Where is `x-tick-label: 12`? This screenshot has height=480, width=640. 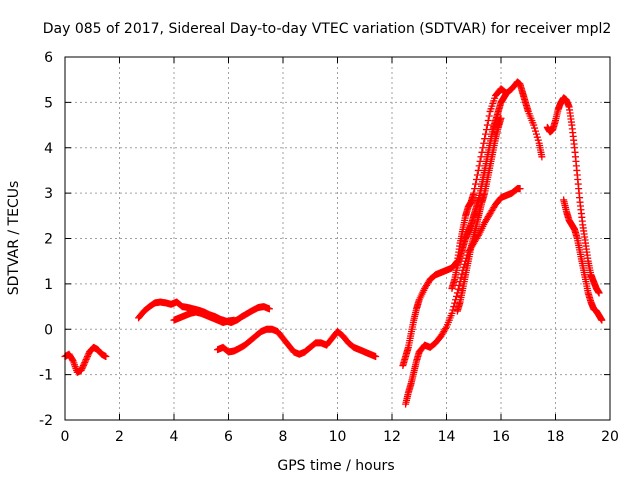 x-tick-label: 12 is located at coordinates (392, 437).